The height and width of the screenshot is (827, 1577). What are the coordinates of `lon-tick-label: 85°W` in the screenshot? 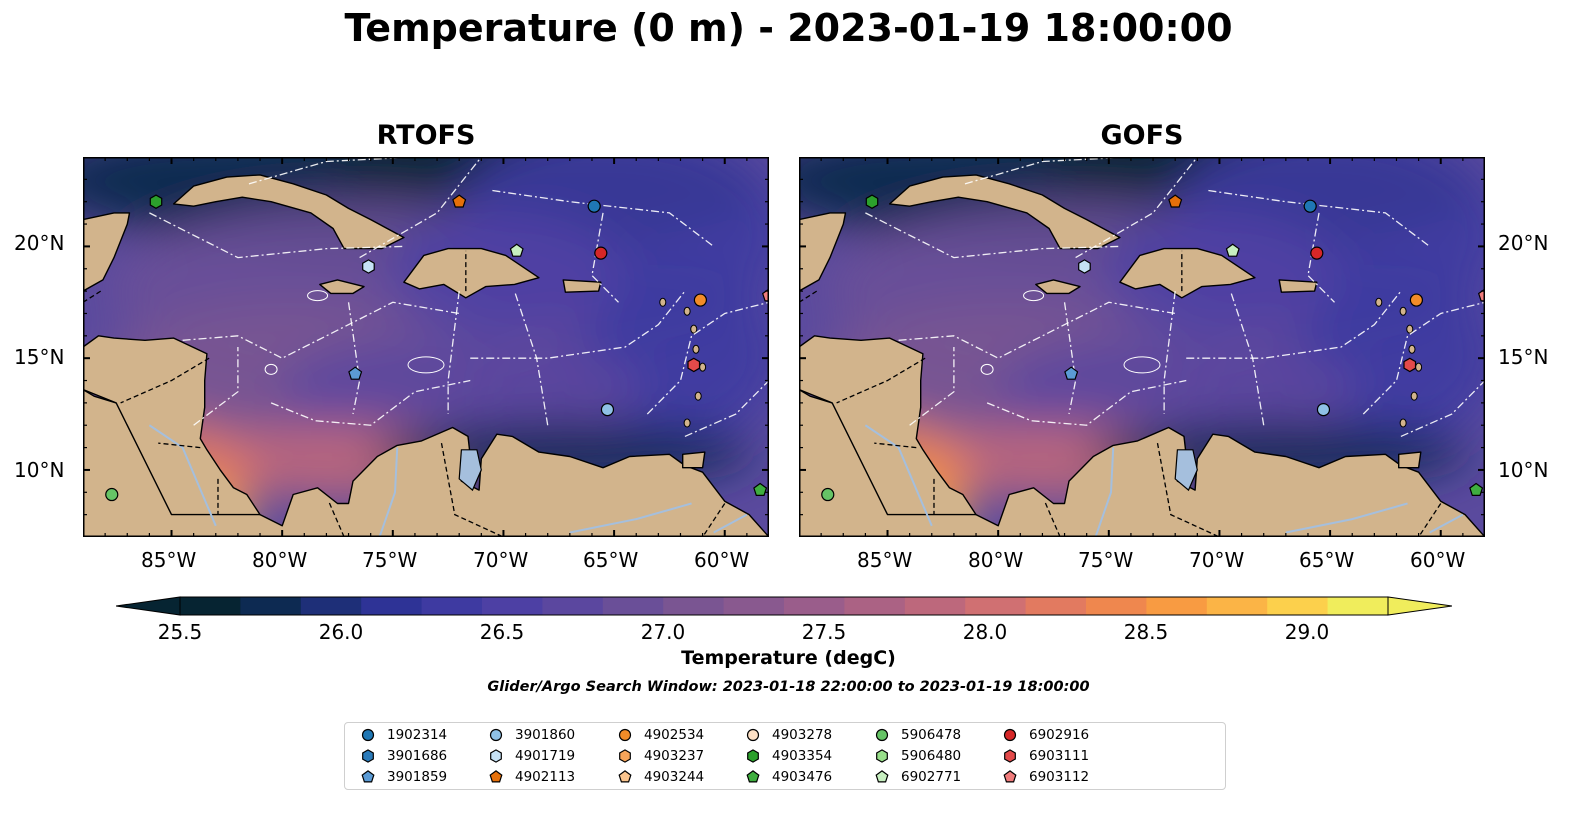 It's located at (169, 560).